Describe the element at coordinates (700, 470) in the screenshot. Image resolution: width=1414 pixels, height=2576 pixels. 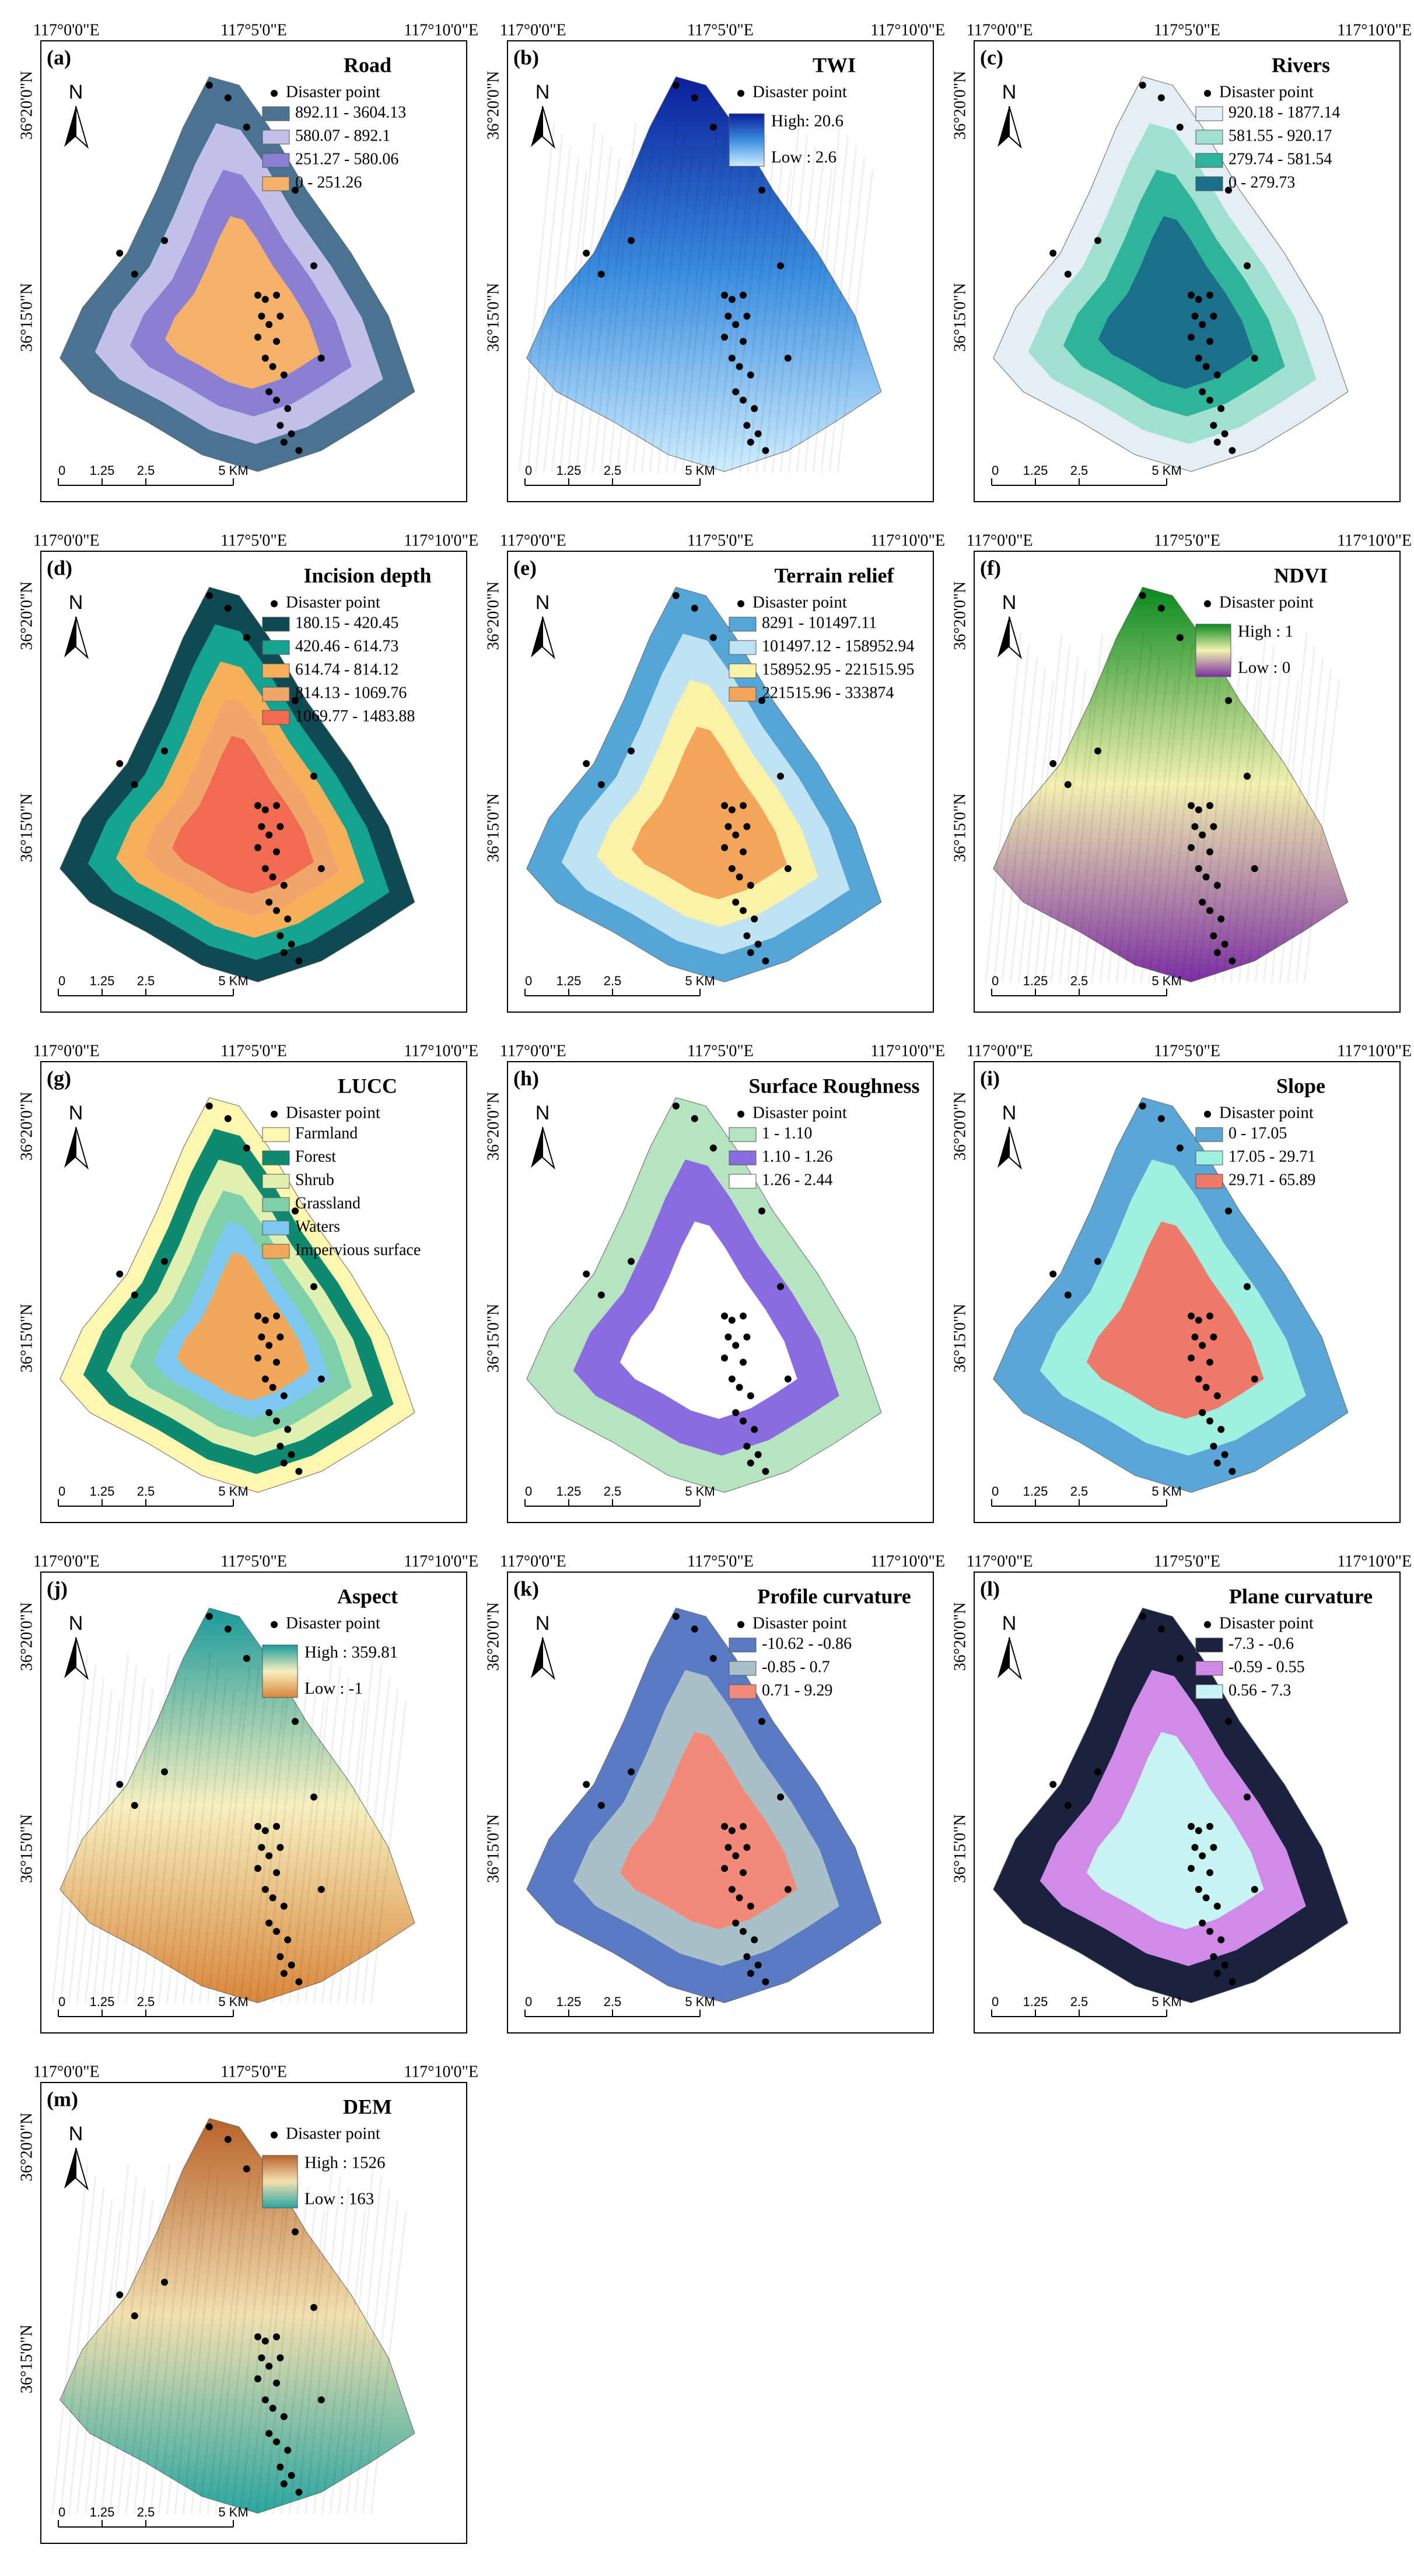
I see `scale-label: 5 KM` at that location.